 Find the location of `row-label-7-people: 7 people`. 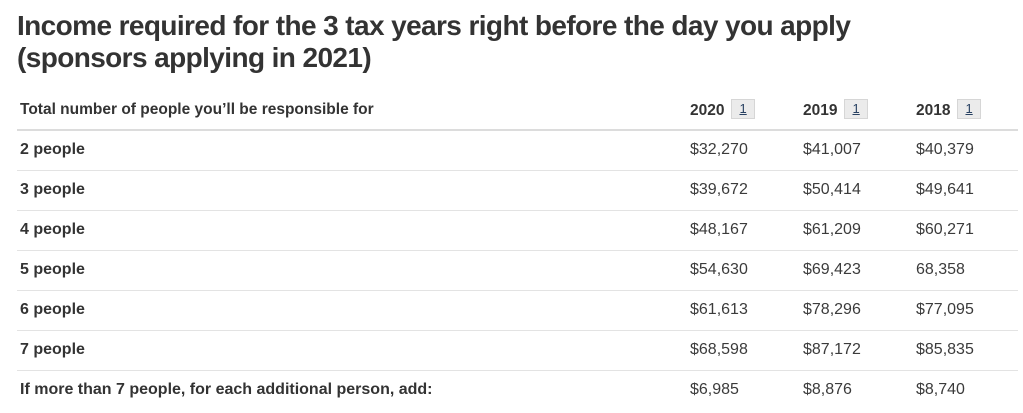

row-label-7-people: 7 people is located at coordinates (352, 350).